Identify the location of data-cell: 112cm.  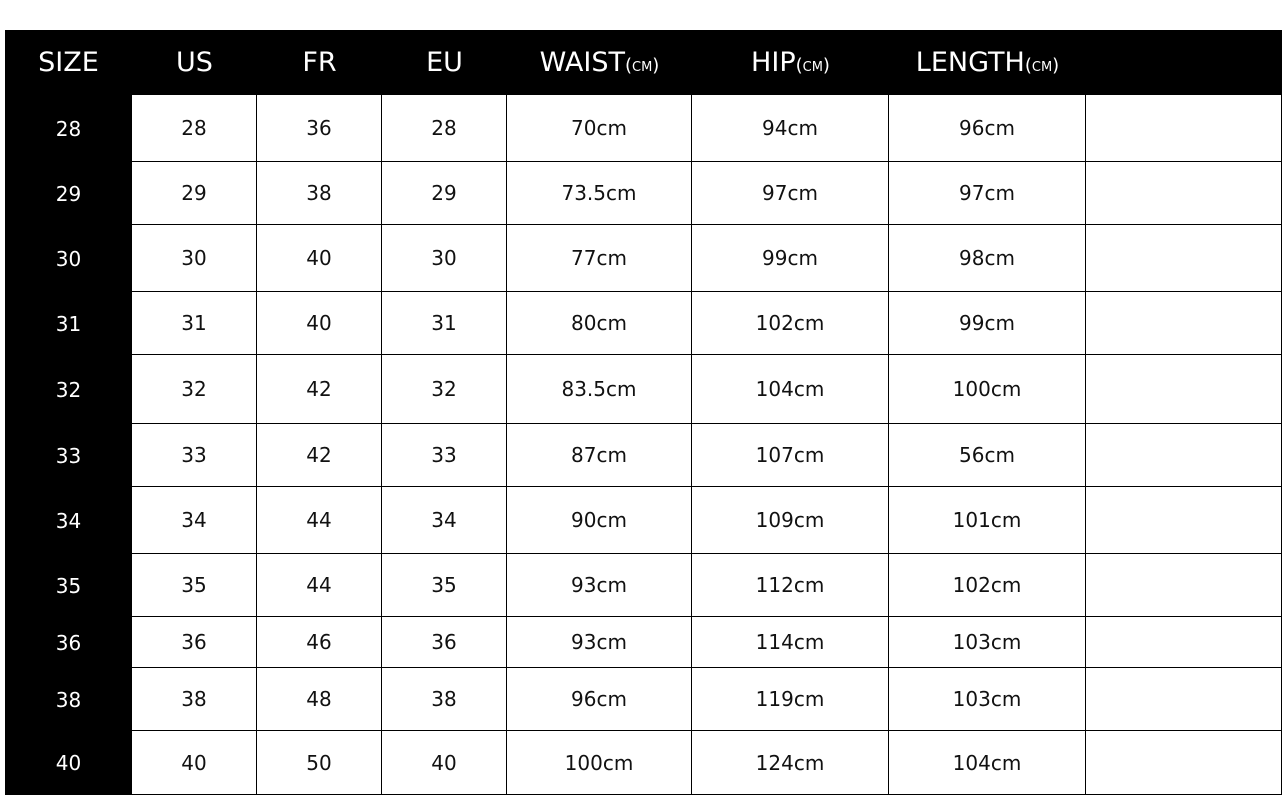
(790, 585).